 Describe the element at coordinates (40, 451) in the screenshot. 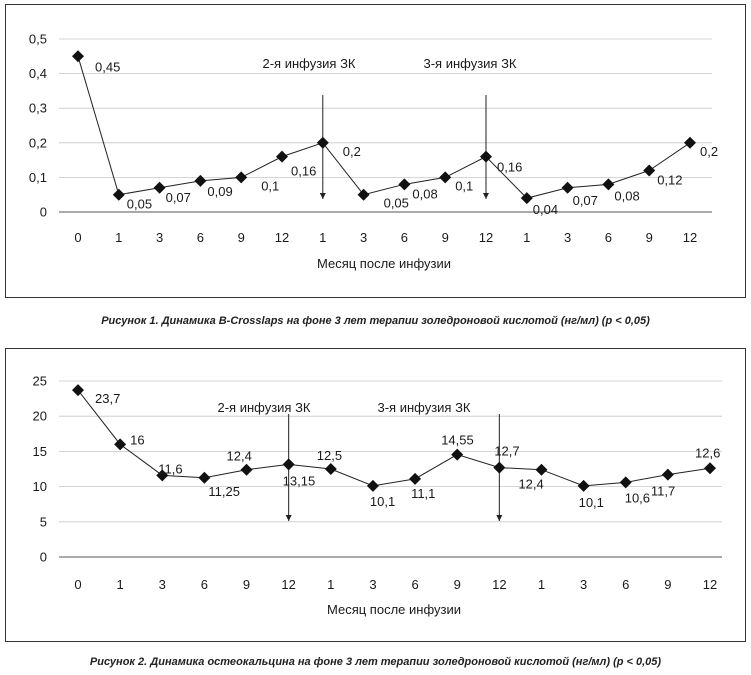

I see `chart2-ytick-label: 15` at that location.